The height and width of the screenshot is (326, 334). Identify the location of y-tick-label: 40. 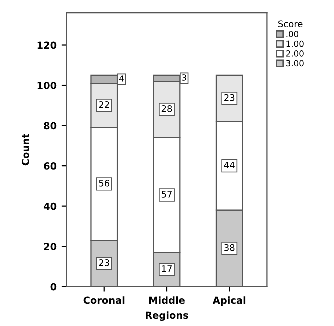
(50, 206).